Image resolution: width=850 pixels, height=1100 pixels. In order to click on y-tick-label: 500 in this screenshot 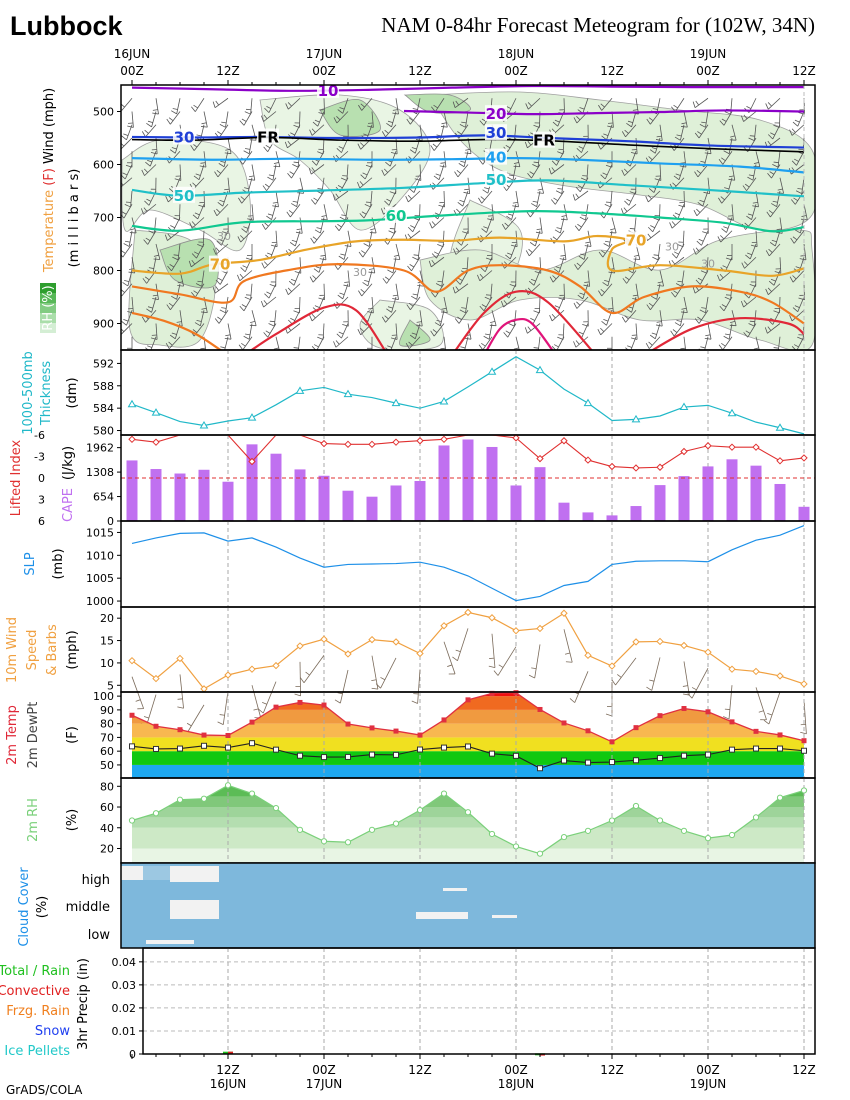, I will do `click(103, 112)`.